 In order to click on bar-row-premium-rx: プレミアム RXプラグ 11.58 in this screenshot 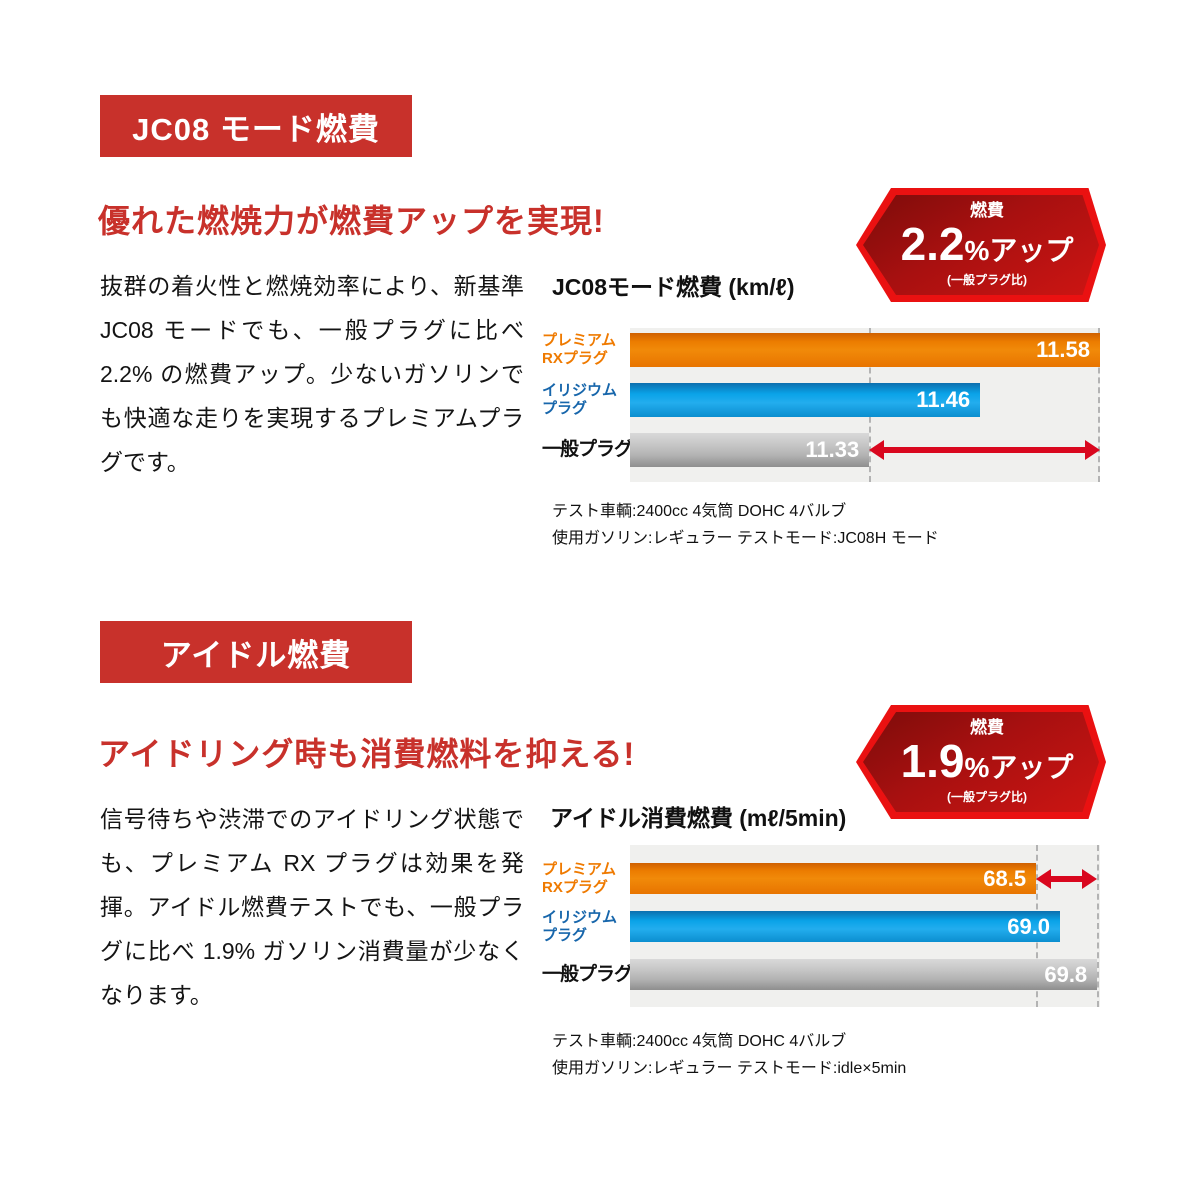, I will do `click(821, 349)`.